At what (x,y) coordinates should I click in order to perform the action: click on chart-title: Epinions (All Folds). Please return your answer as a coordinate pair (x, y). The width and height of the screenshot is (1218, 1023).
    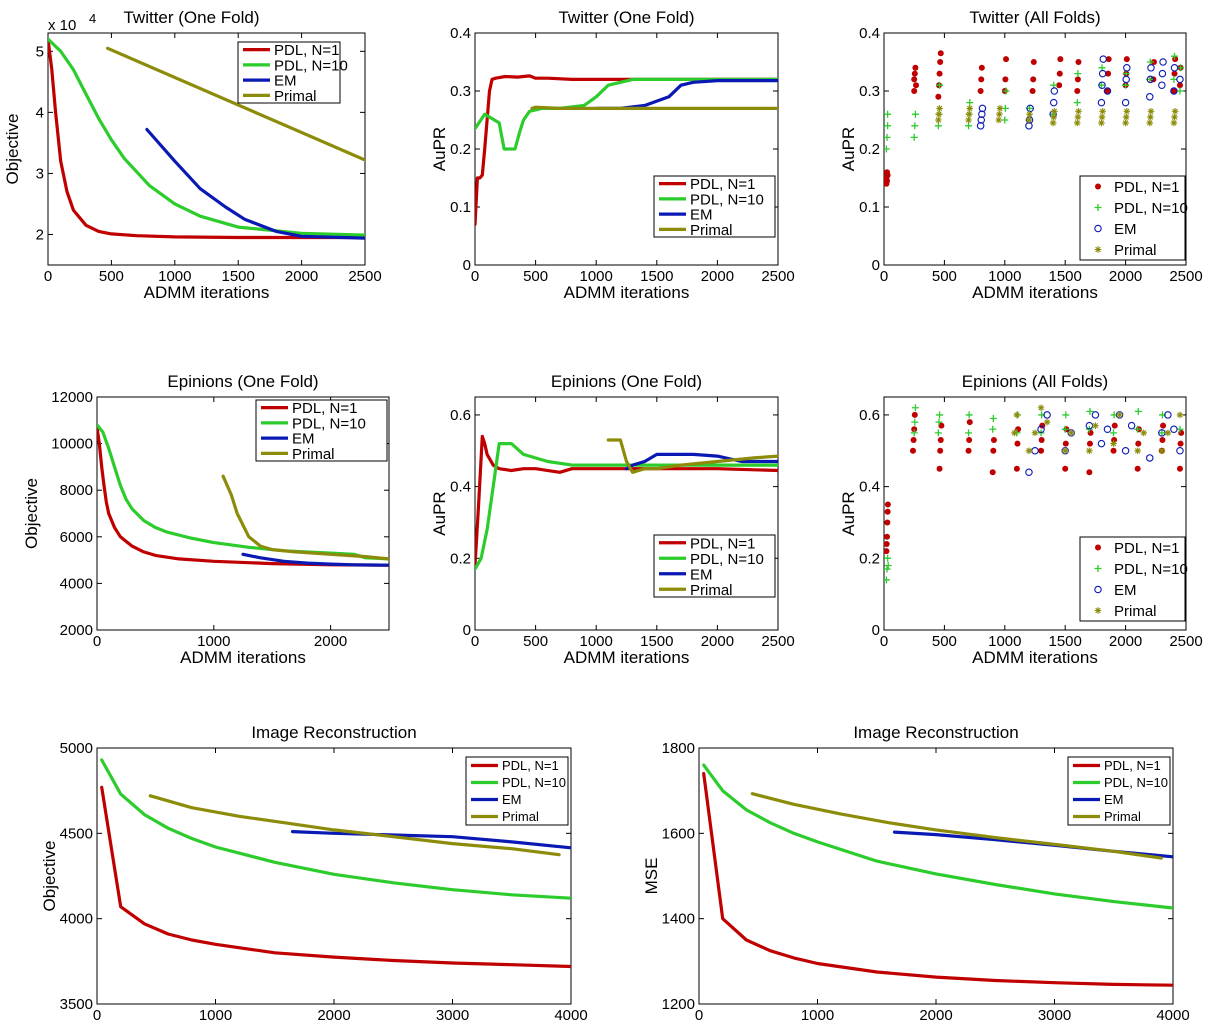
    Looking at the image, I should click on (1035, 381).